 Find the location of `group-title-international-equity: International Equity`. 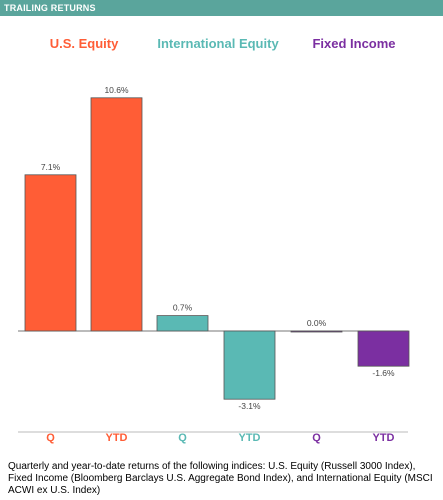

group-title-international-equity: International Equity is located at coordinates (218, 43).